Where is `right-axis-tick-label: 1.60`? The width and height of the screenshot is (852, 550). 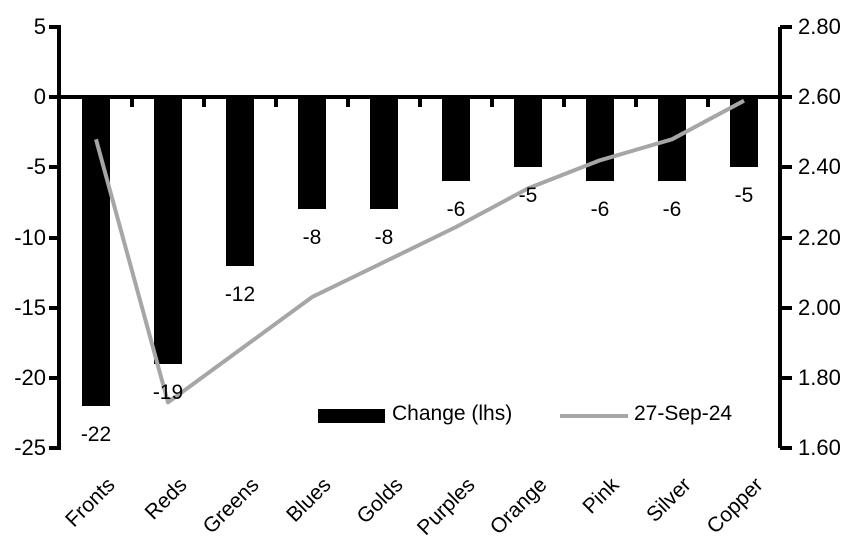 right-axis-tick-label: 1.60 is located at coordinates (819, 447).